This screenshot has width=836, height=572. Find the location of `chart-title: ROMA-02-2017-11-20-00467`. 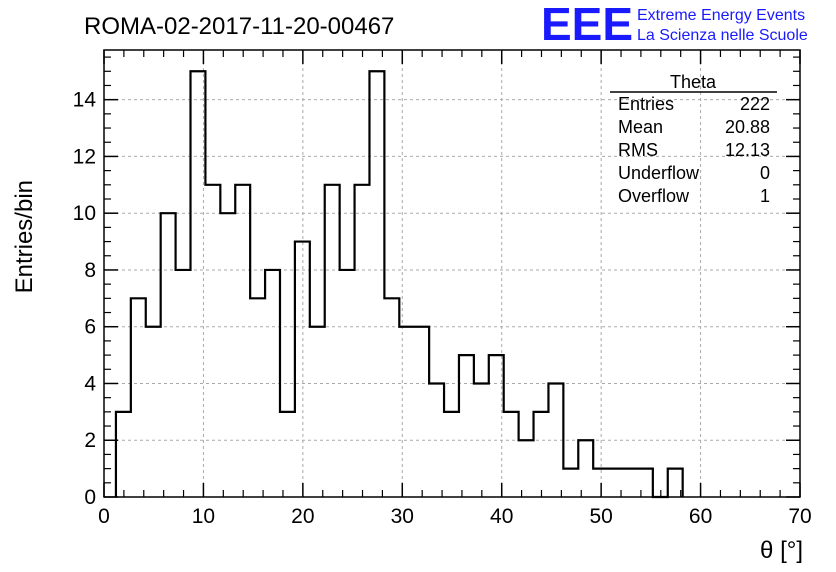

chart-title: ROMA-02-2017-11-20-00467 is located at coordinates (239, 26).